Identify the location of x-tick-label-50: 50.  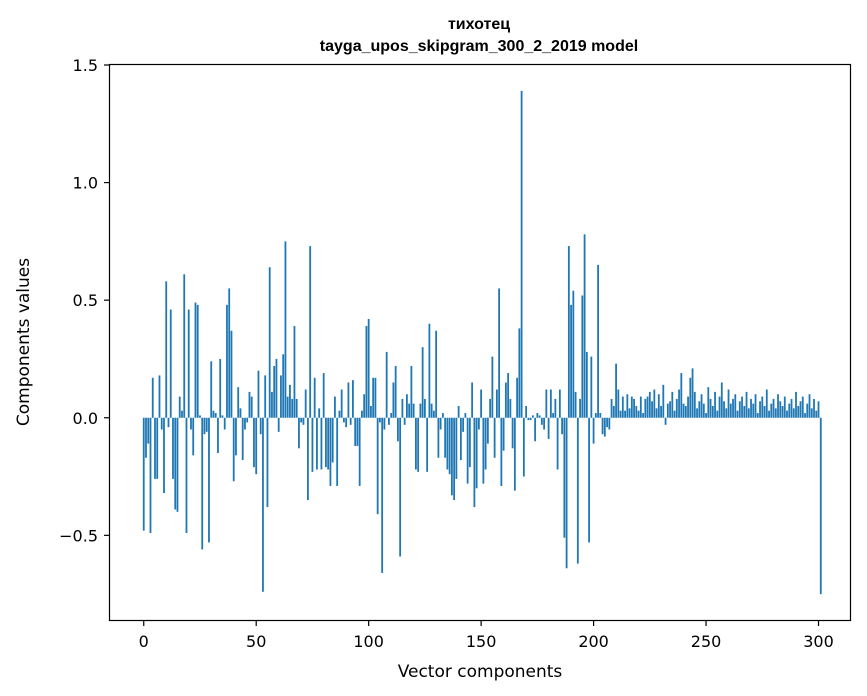
(256, 641).